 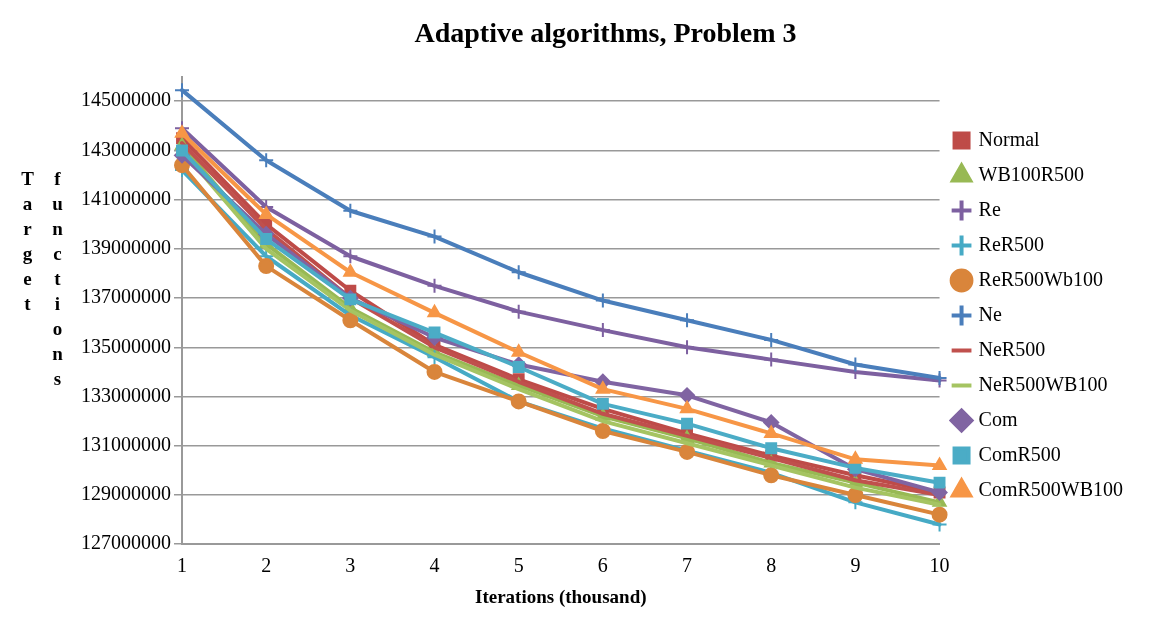 I want to click on x-tick-label: 10, so click(x=939, y=565).